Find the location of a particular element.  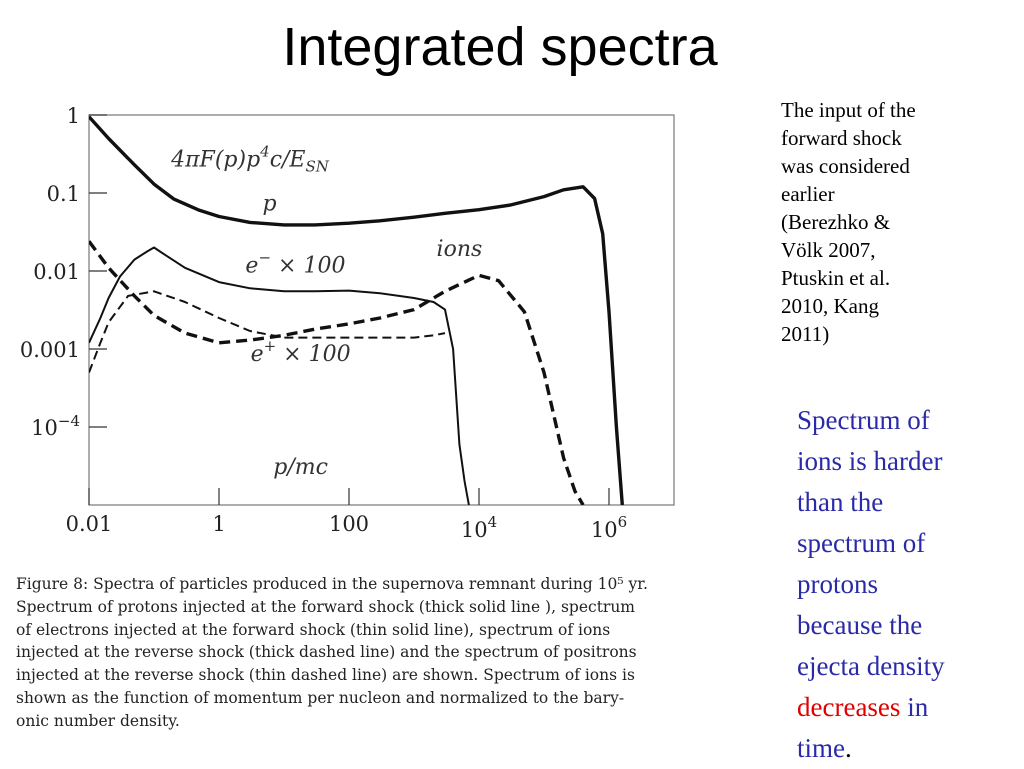

highlight-line: Spectrum of is located at coordinates (863, 420).